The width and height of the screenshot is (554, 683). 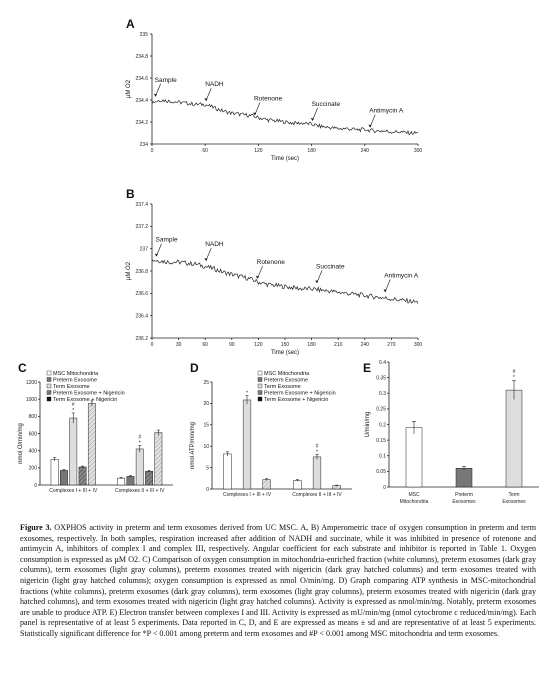 What do you see at coordinates (285, 117) in the screenshot?
I see `oxygen-trace` at bounding box center [285, 117].